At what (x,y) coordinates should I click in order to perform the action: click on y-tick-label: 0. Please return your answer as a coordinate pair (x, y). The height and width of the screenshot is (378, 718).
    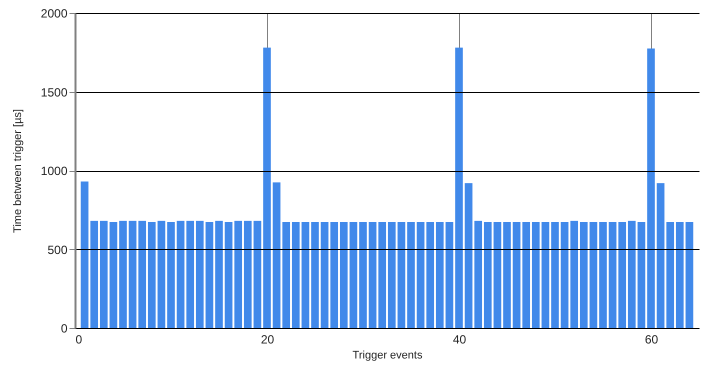
    Looking at the image, I should click on (64, 329).